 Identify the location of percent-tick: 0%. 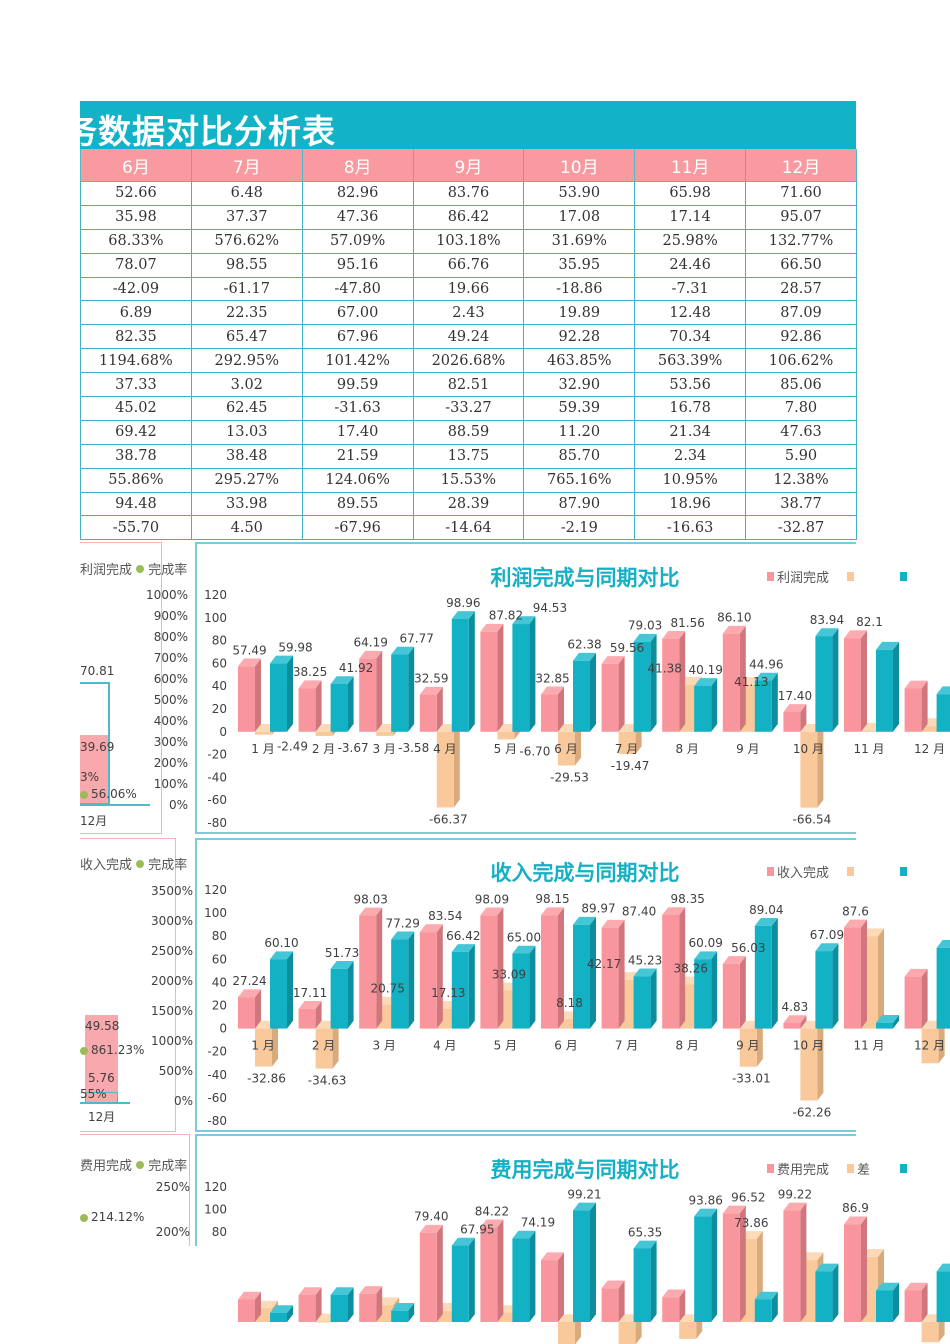
(183, 1101).